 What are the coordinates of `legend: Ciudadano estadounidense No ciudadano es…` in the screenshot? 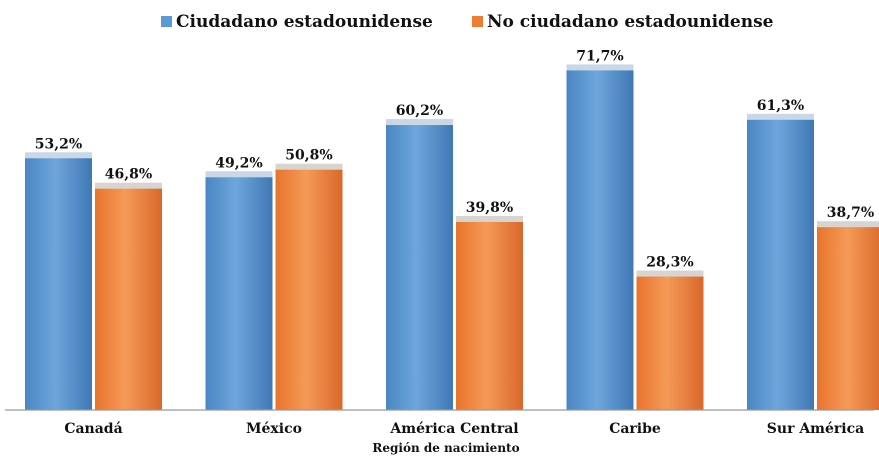 It's located at (467, 22).